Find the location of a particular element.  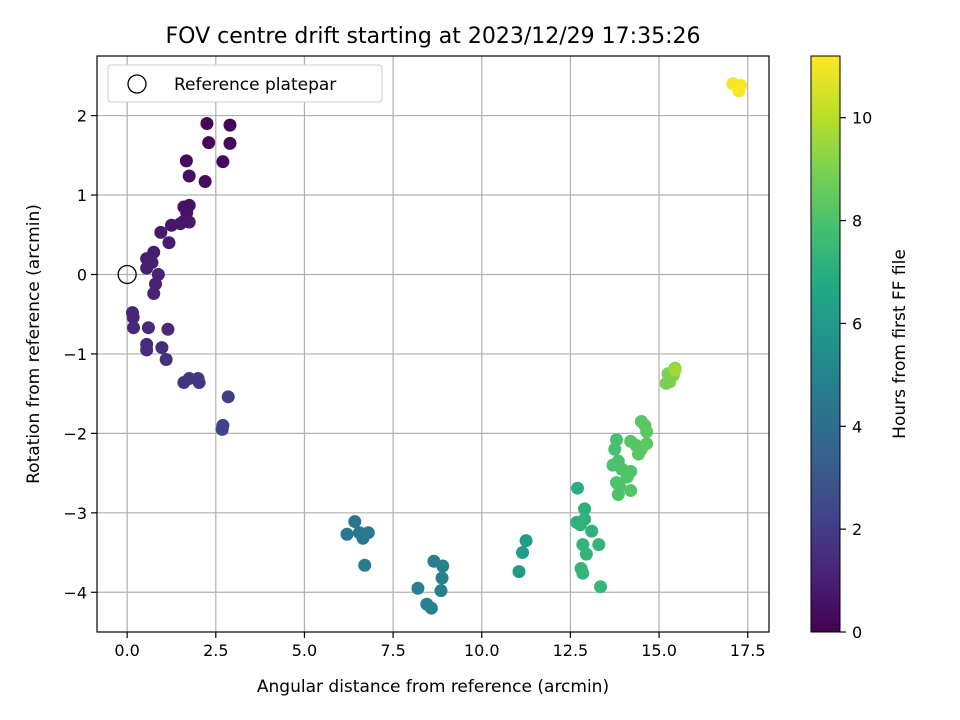

colorbar-label: Hours from first FF file is located at coordinates (900, 344).